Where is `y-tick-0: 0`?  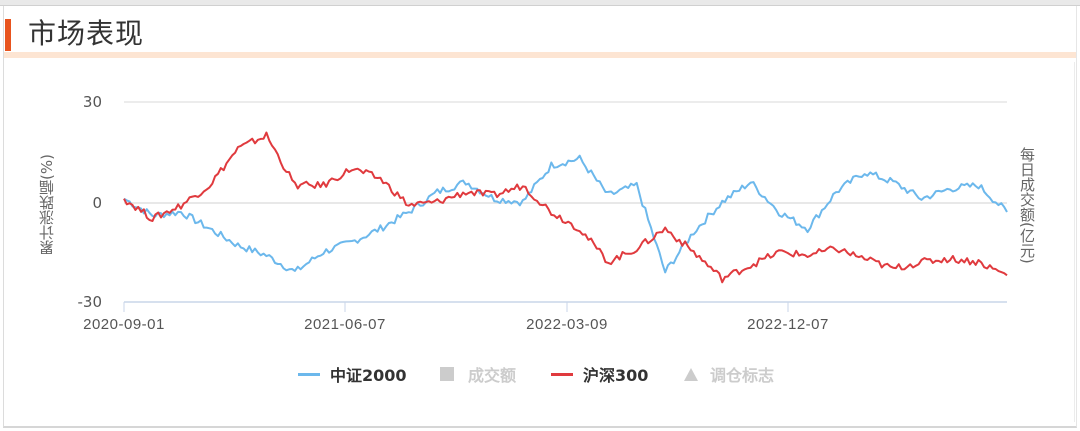 y-tick-0: 0 is located at coordinates (97, 203).